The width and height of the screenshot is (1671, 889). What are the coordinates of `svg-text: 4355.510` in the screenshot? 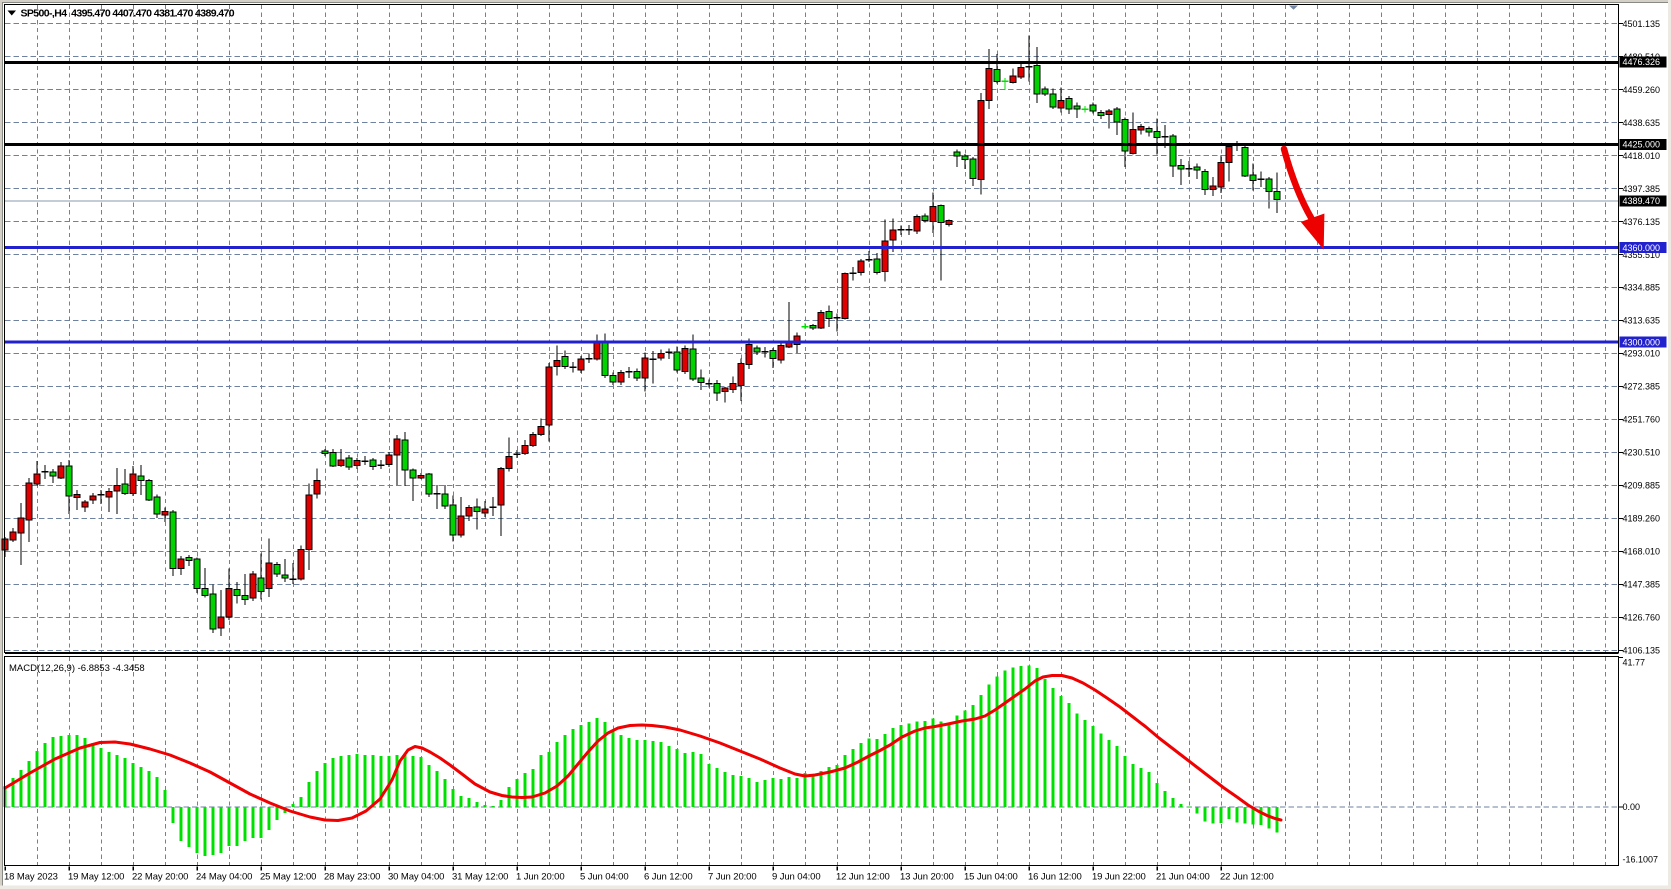 It's located at (1642, 255).